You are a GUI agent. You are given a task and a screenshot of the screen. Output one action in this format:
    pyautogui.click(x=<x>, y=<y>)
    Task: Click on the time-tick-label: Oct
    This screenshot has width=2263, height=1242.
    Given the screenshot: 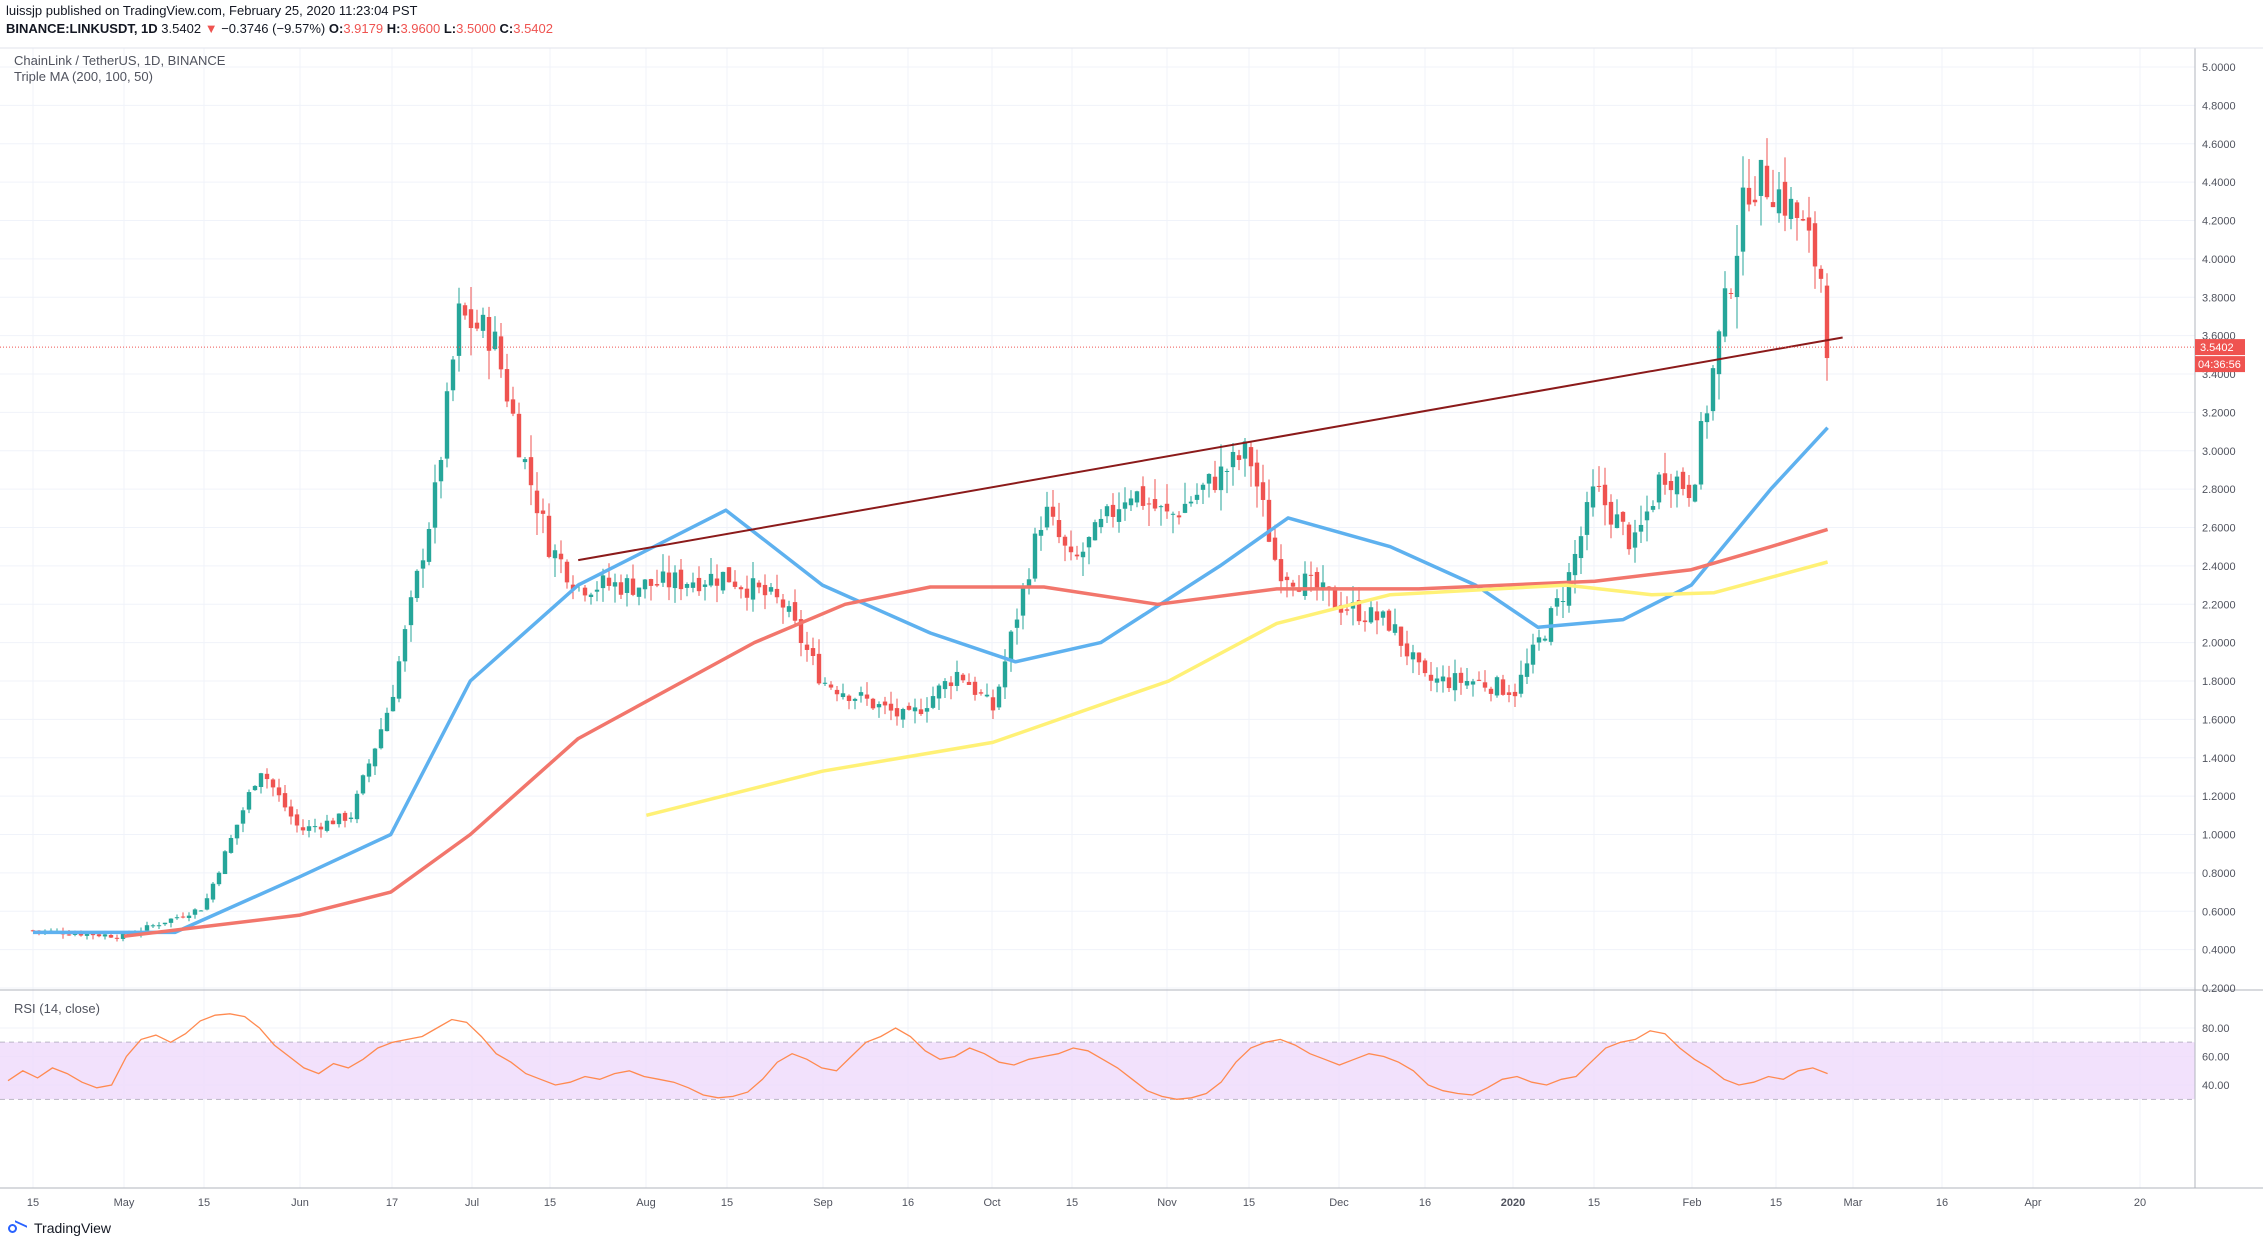 What is the action you would take?
    pyautogui.click(x=991, y=1203)
    